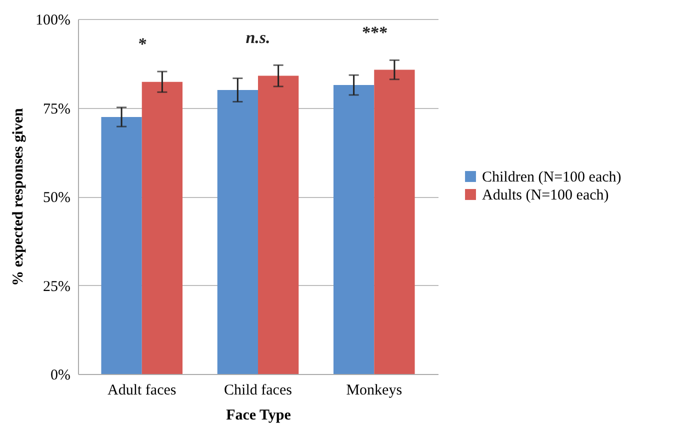 Image resolution: width=686 pixels, height=443 pixels. Describe the element at coordinates (259, 416) in the screenshot. I see `x-axis-title: Face Type` at that location.